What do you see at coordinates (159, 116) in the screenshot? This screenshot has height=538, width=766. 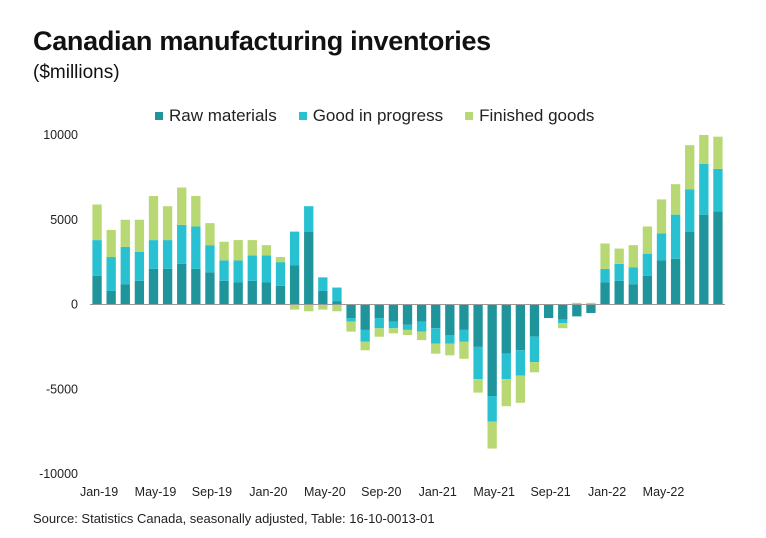 I see `legend-swatch-raw-materials` at bounding box center [159, 116].